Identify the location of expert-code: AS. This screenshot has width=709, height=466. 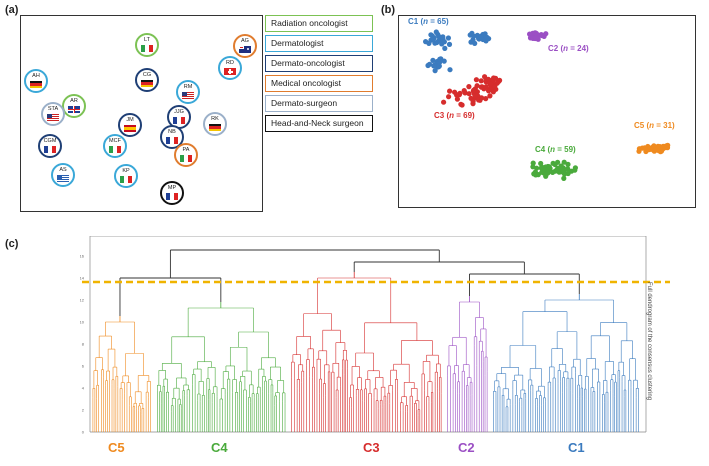
(63, 170).